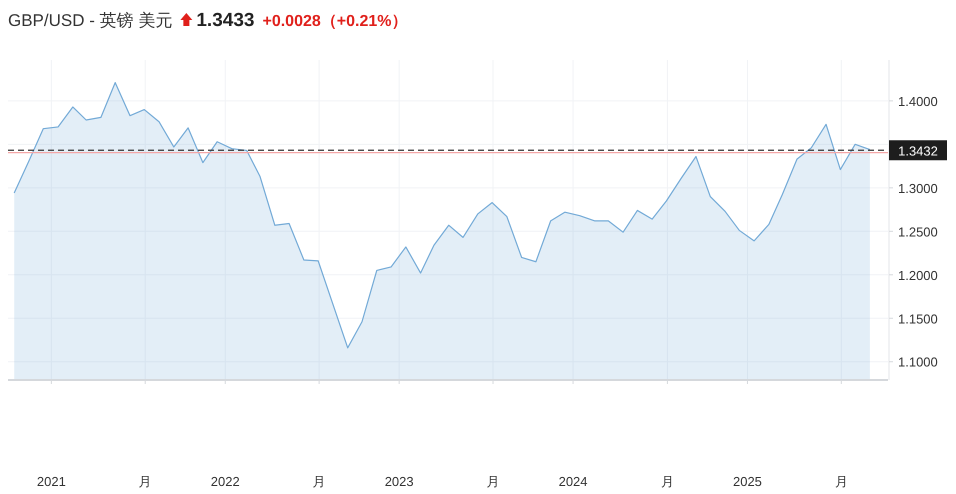  I want to click on chart-title: GBP/USD - 英镑 美元, so click(90, 20).